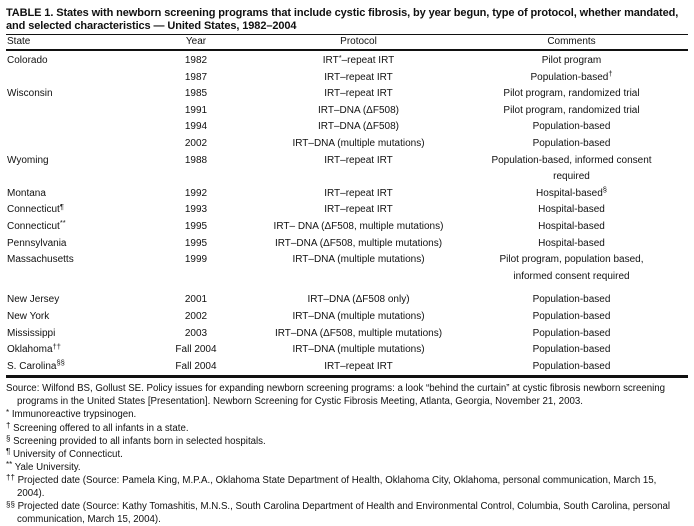 This screenshot has height=526, width=694. What do you see at coordinates (10, 504) in the screenshot?
I see `footnote-marker: §§` at bounding box center [10, 504].